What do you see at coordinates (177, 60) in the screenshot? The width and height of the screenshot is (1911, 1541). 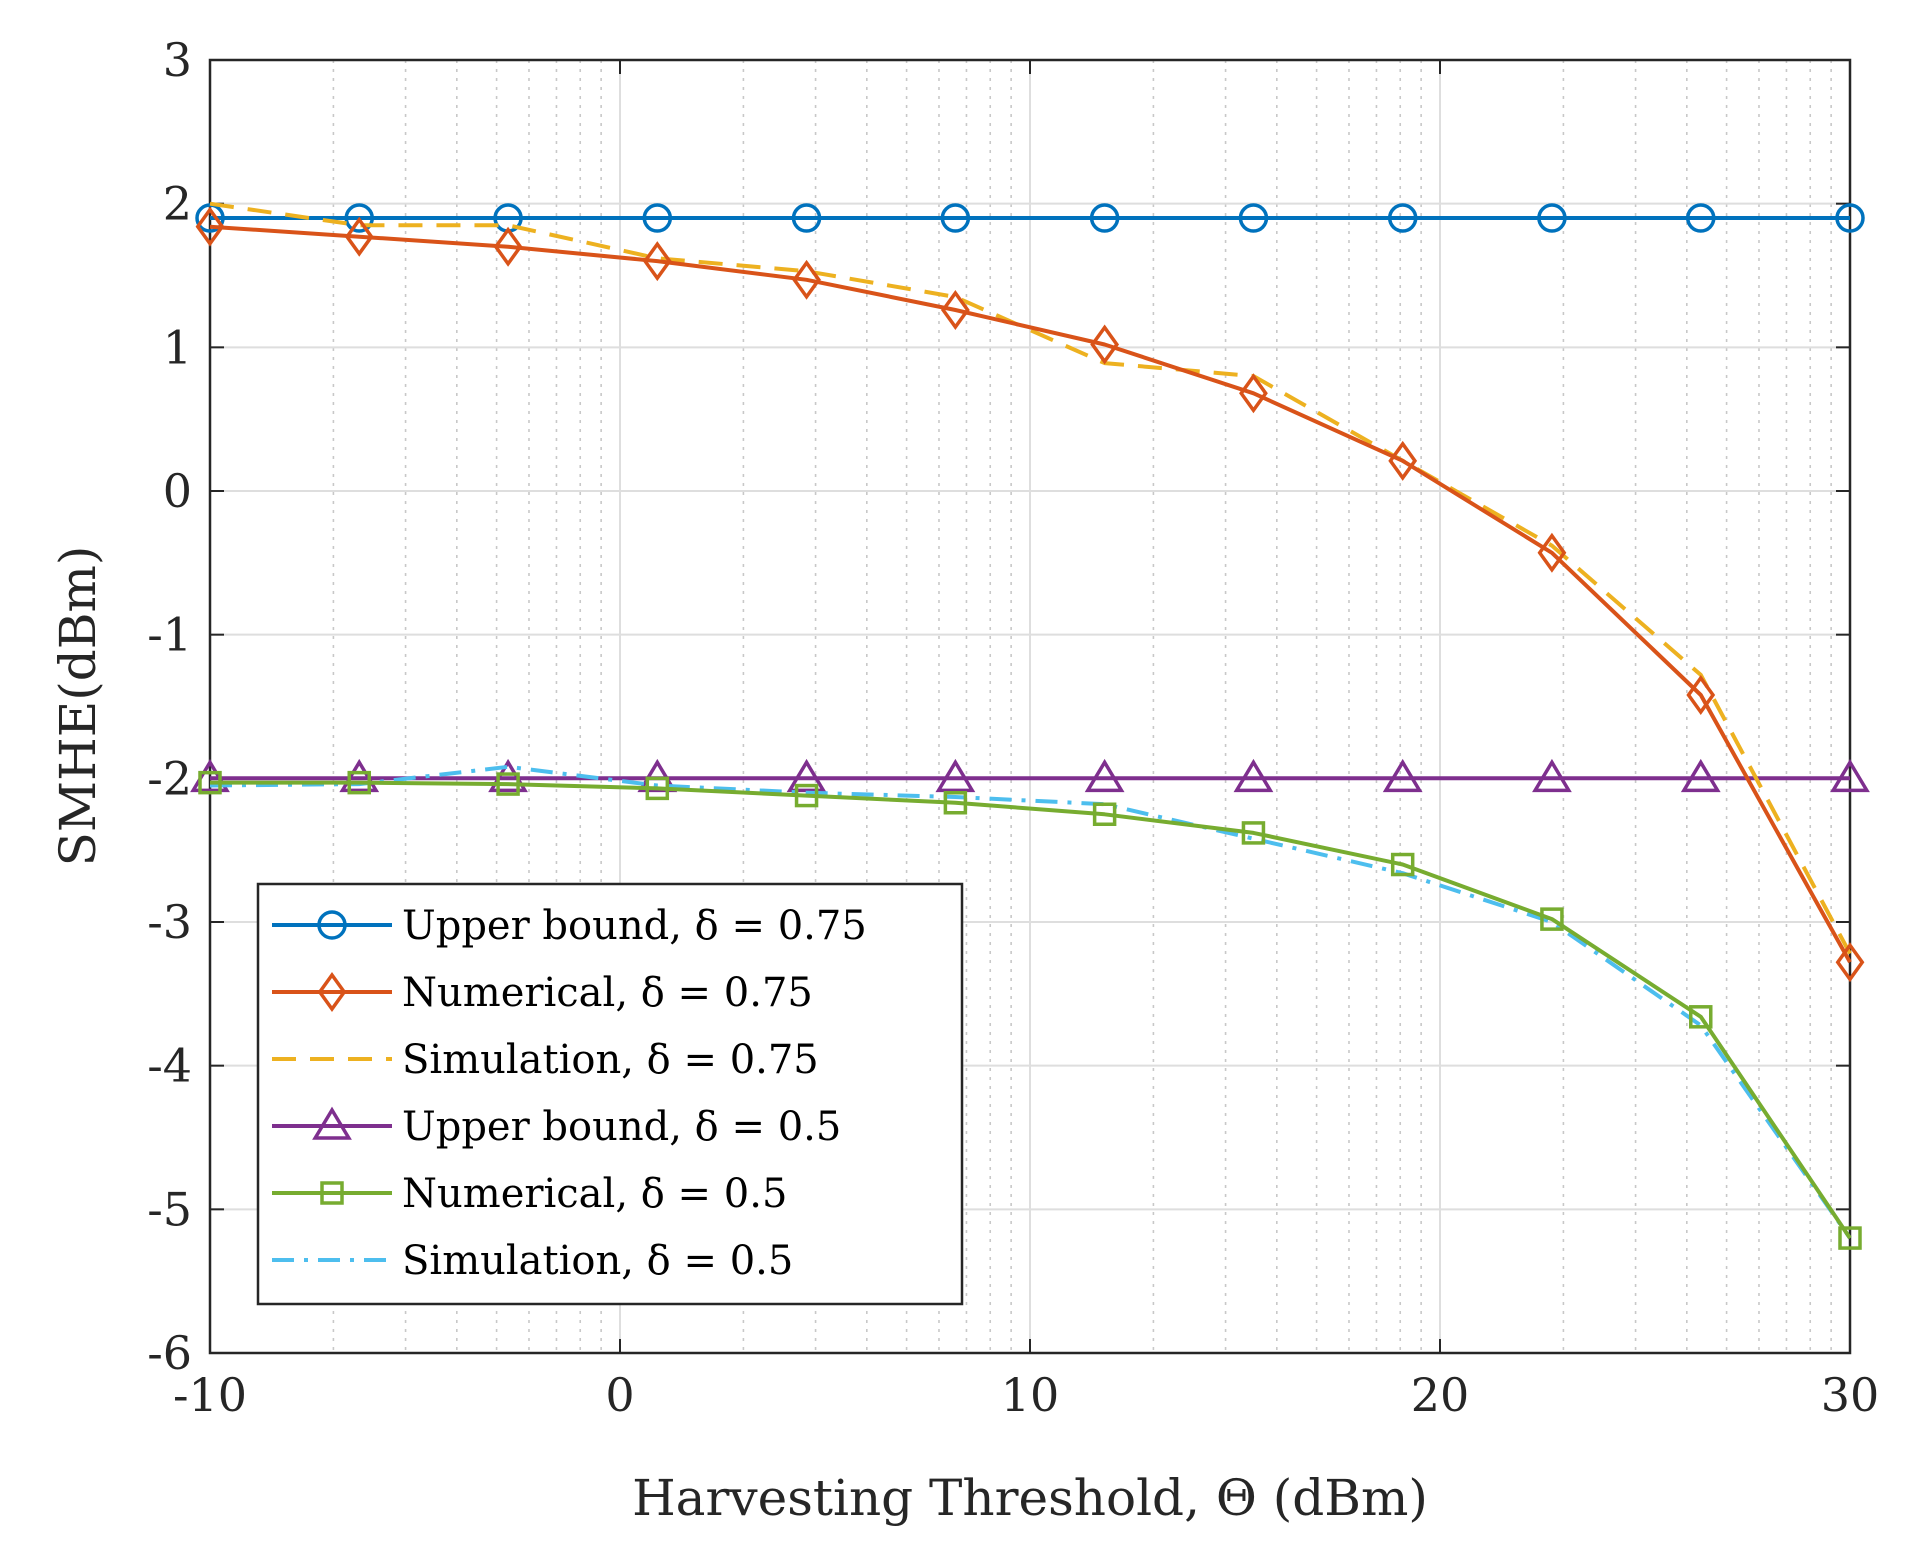 I see `y-tick-label: 3` at bounding box center [177, 60].